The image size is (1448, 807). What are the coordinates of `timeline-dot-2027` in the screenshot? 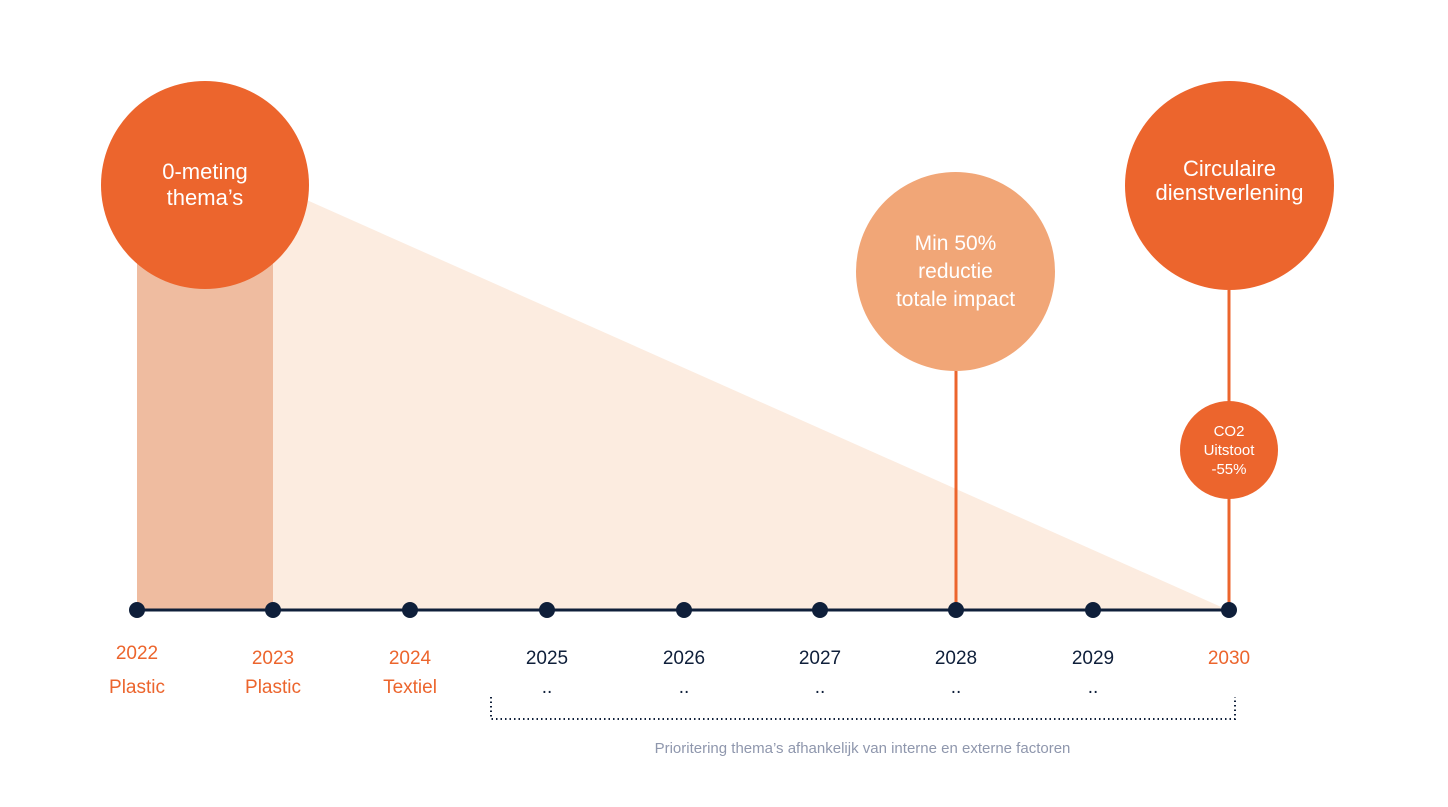 It's located at (820, 610).